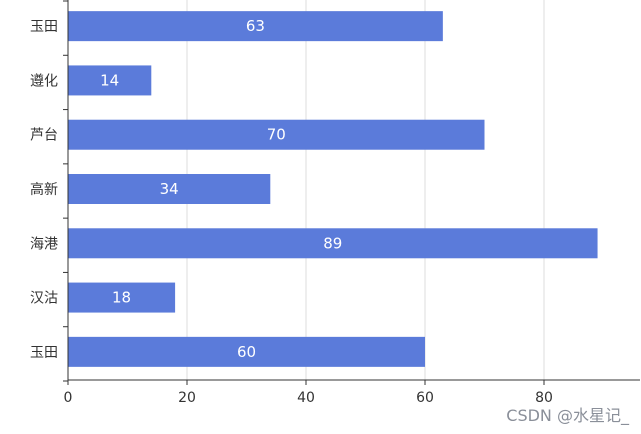 The image size is (641, 434). What do you see at coordinates (567, 415) in the screenshot?
I see `watermark: CSDN @水星记_` at bounding box center [567, 415].